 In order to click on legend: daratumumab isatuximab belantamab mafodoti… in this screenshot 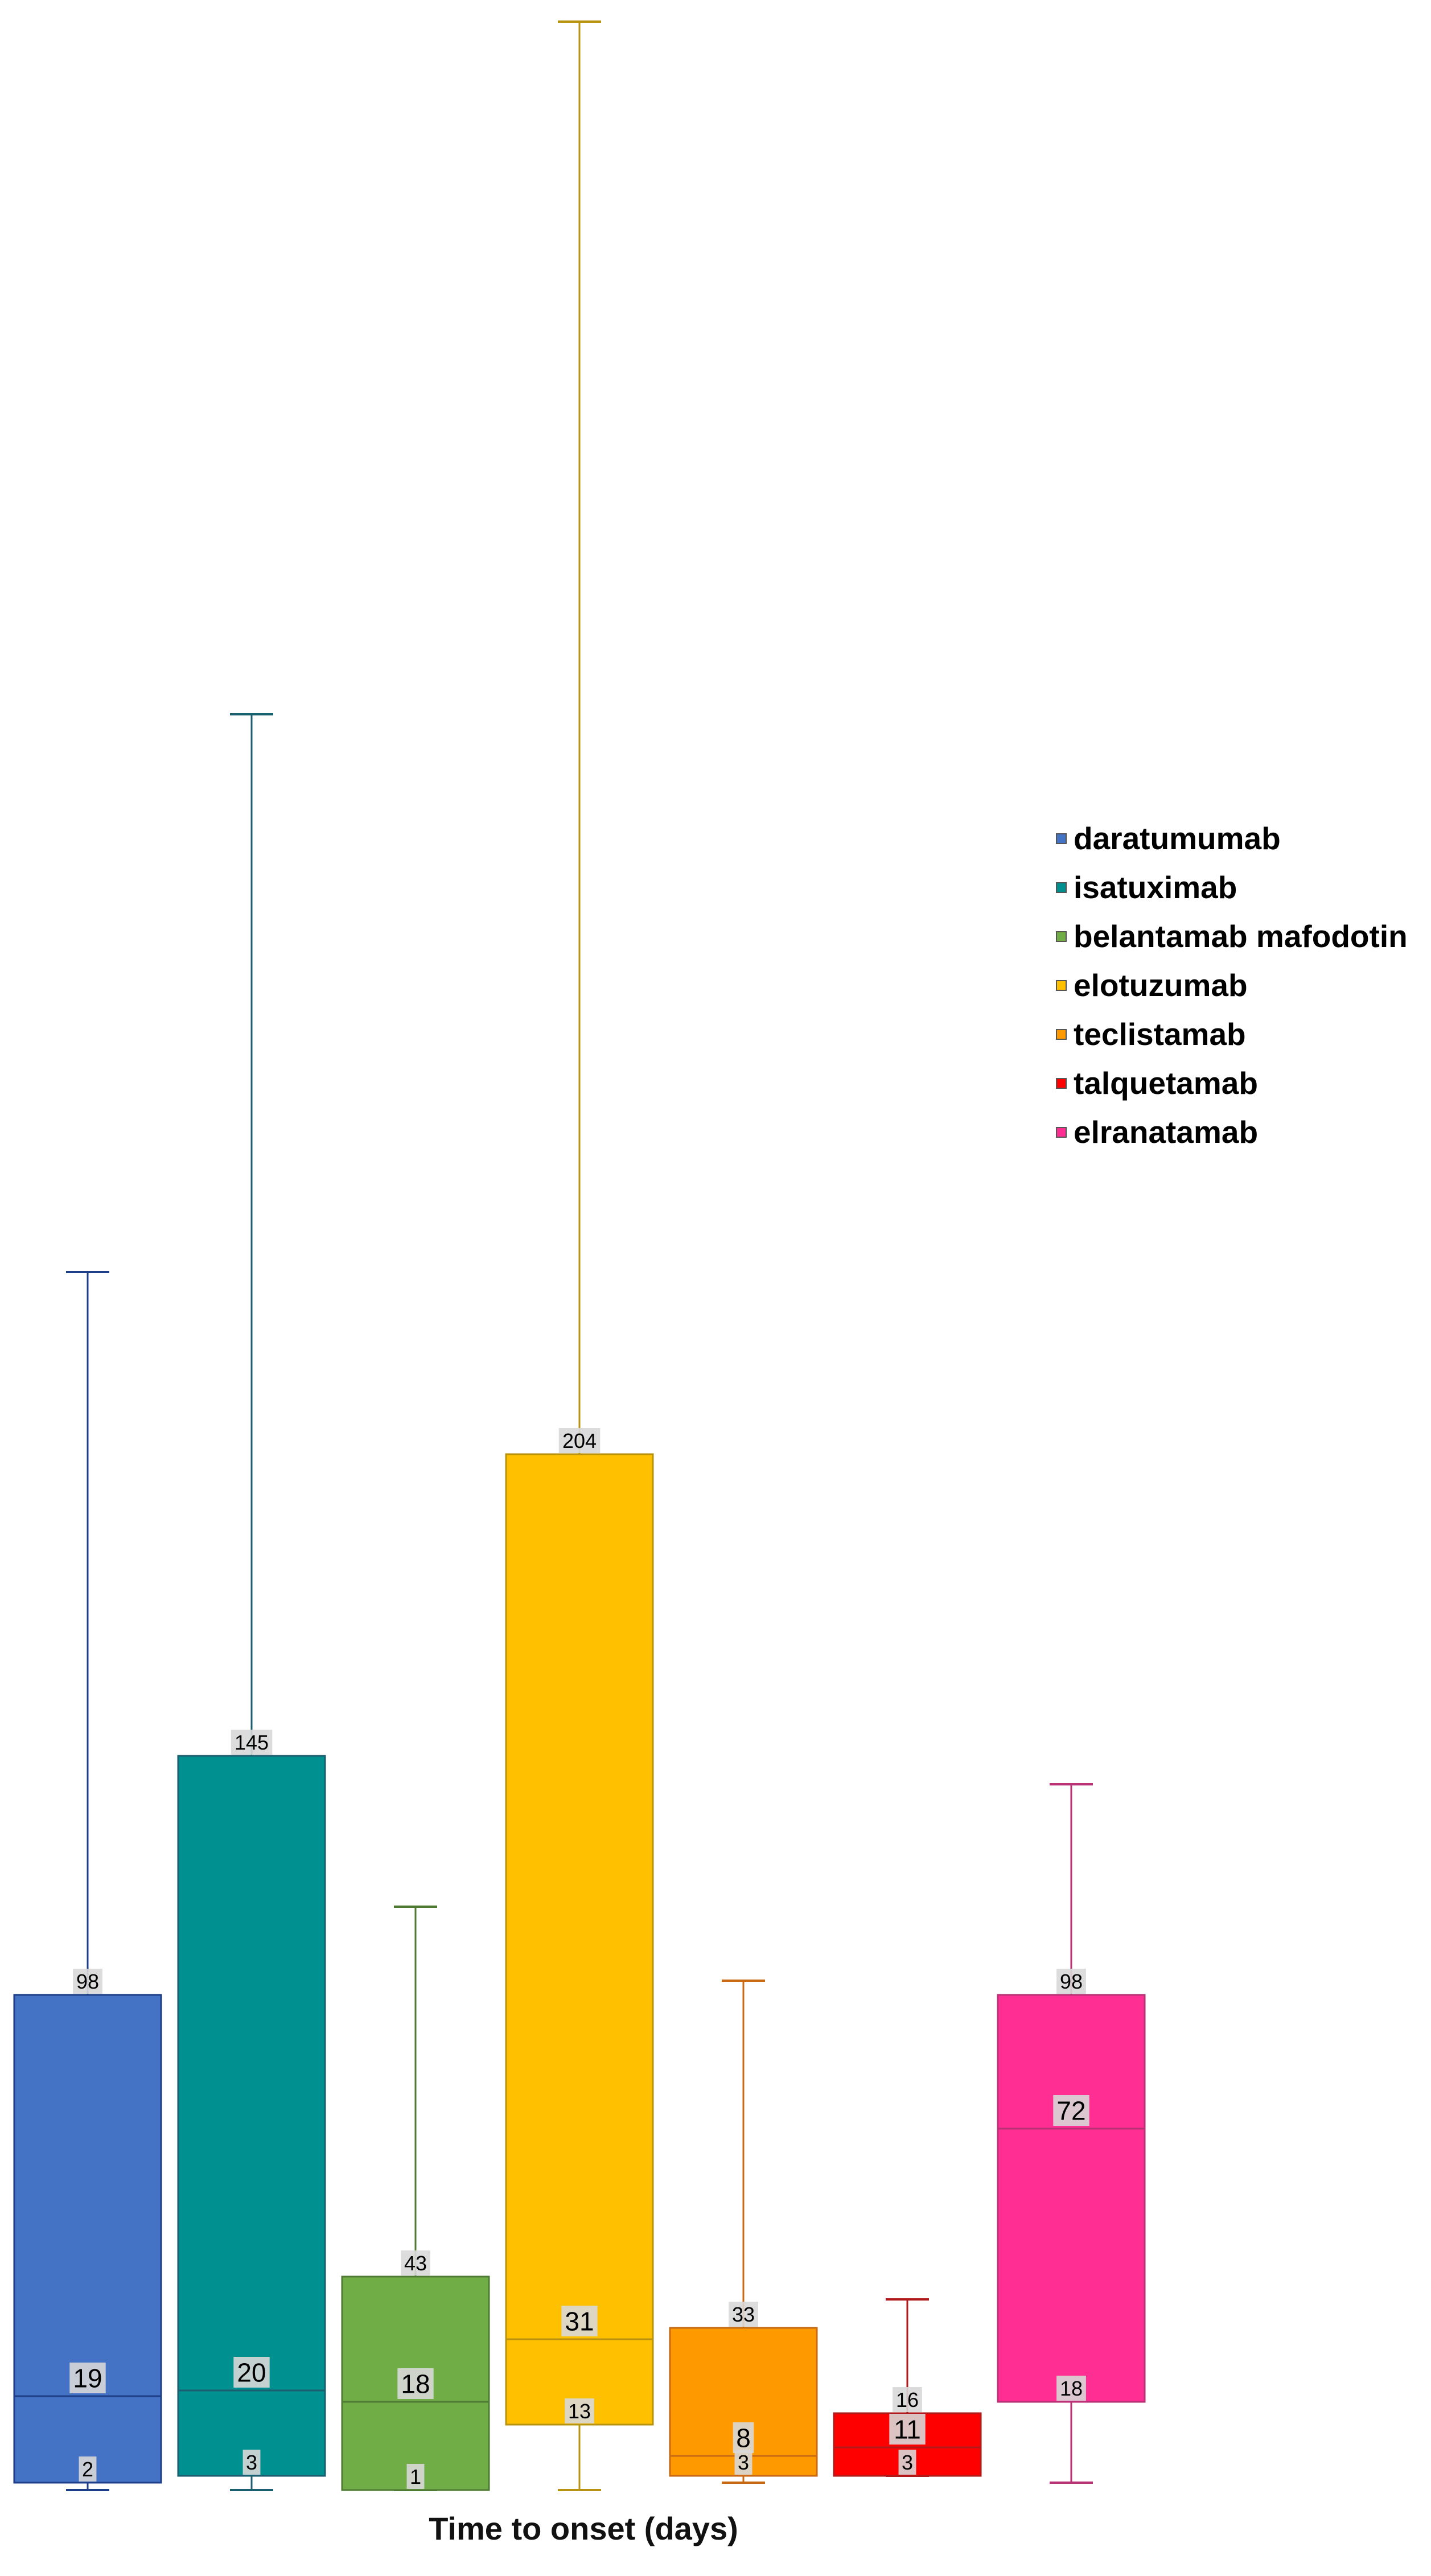, I will do `click(1232, 986)`.